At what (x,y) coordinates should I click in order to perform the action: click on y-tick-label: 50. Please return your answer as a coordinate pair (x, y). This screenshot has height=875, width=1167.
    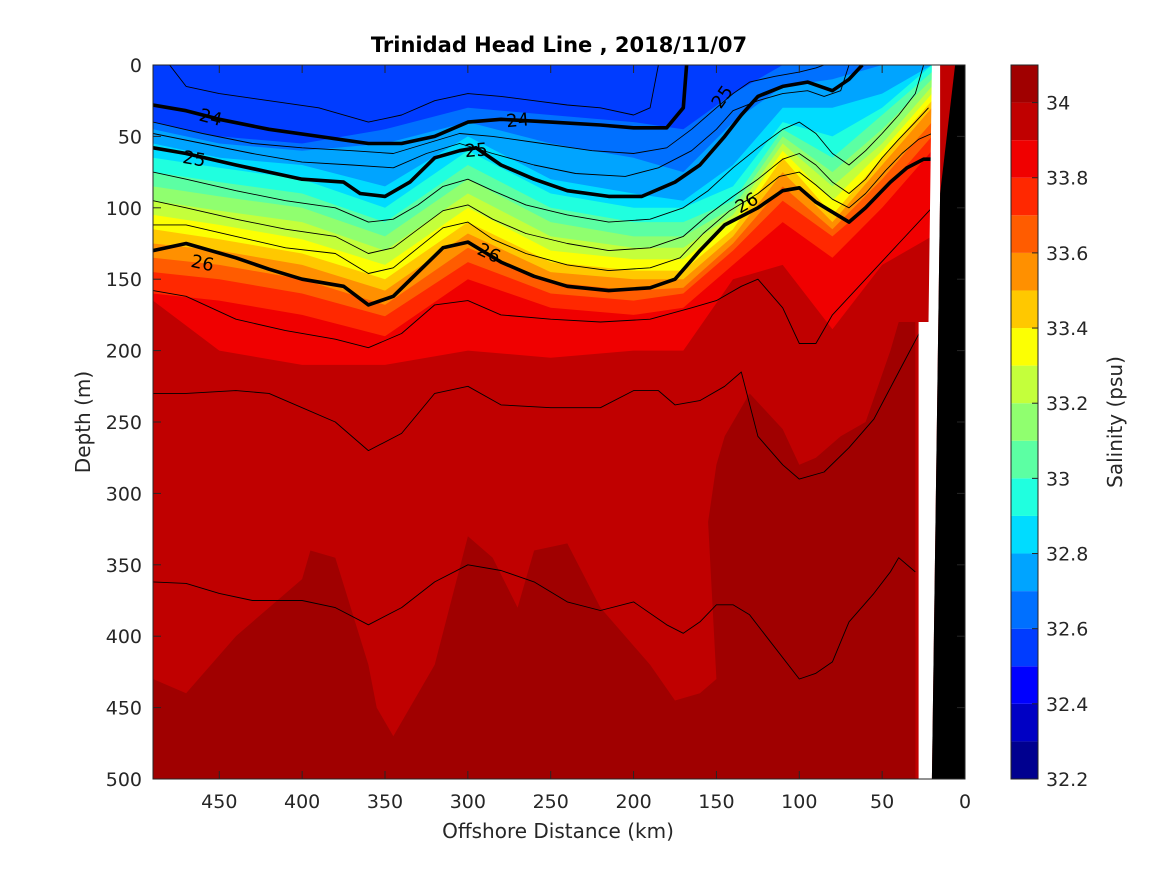
    Looking at the image, I should click on (130, 137).